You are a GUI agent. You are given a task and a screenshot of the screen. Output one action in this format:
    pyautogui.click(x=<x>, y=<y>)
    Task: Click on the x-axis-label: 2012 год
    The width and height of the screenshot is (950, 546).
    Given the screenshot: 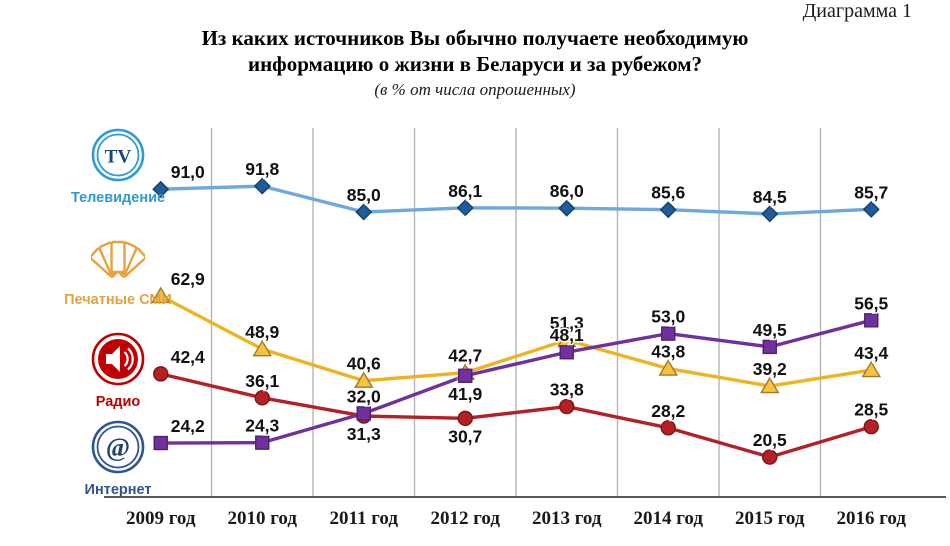 What is the action you would take?
    pyautogui.click(x=466, y=518)
    